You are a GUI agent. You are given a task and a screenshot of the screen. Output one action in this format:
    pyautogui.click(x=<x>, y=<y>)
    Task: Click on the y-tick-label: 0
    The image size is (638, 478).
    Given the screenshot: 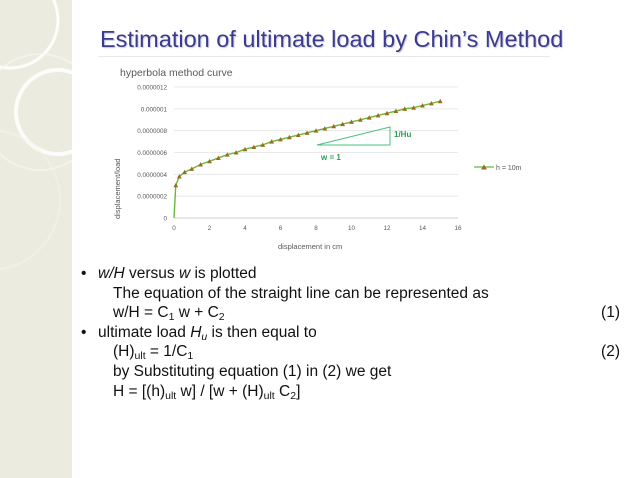 What is the action you would take?
    pyautogui.click(x=165, y=219)
    